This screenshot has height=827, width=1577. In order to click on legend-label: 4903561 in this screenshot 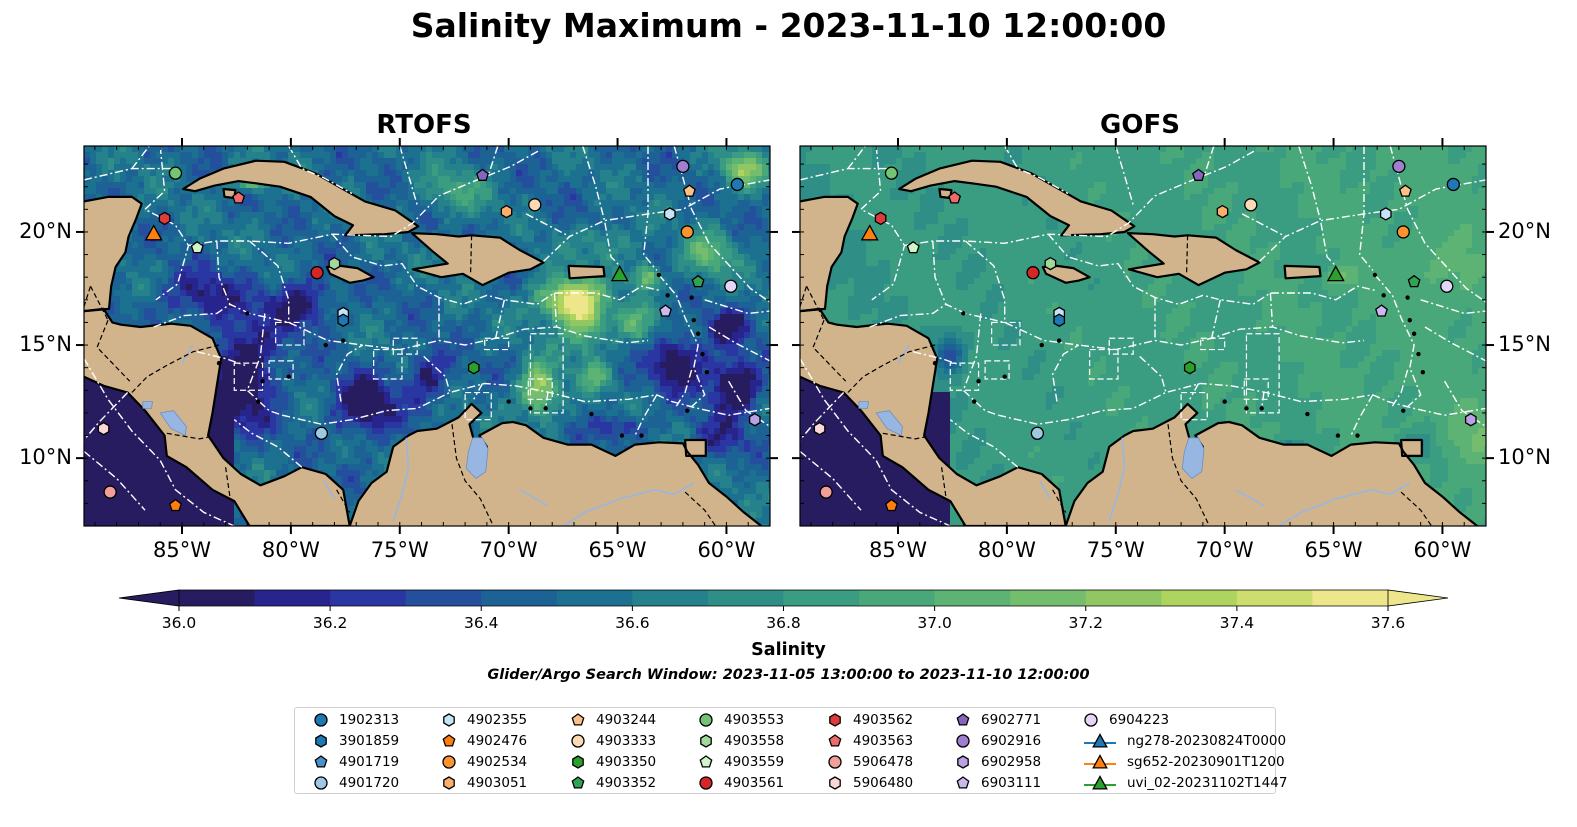, I will do `click(754, 783)`.